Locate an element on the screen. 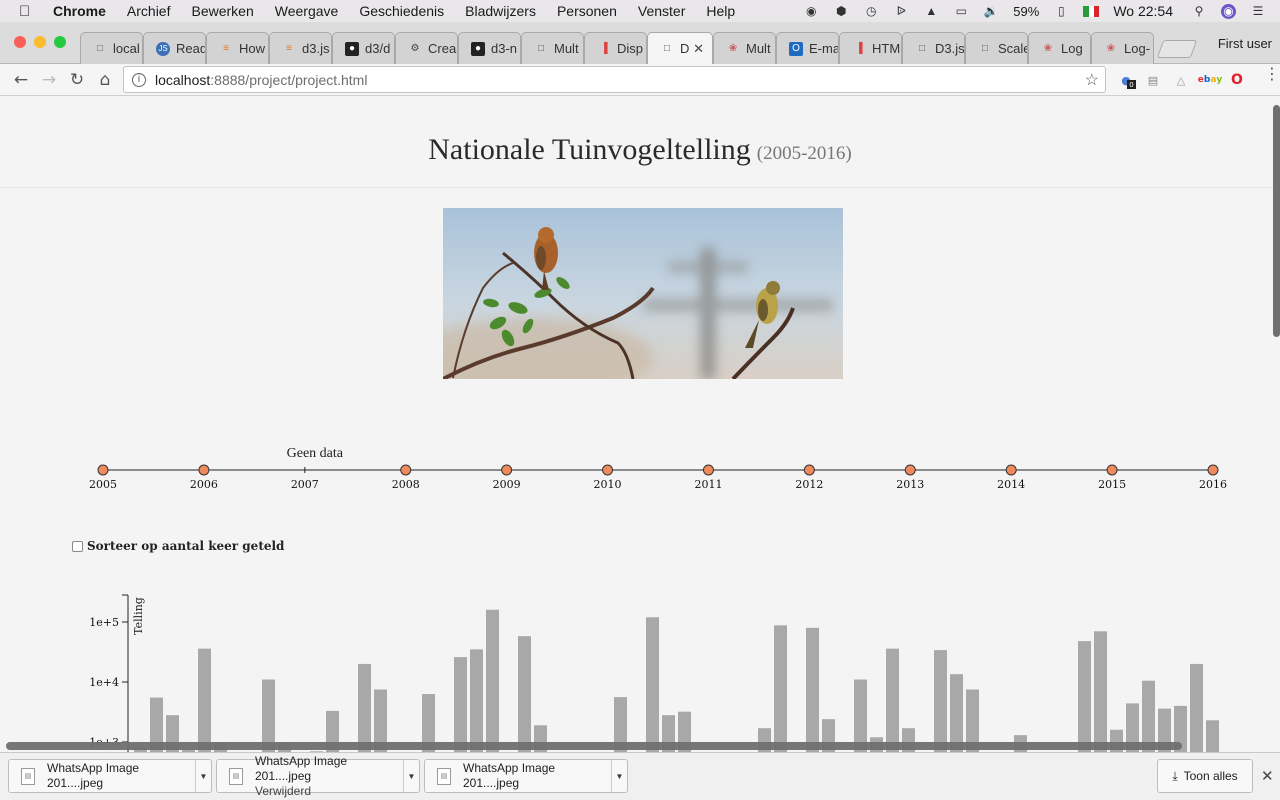 Image resolution: width=1280 pixels, height=800 pixels. siri-icon: ◉ is located at coordinates (1228, 11).